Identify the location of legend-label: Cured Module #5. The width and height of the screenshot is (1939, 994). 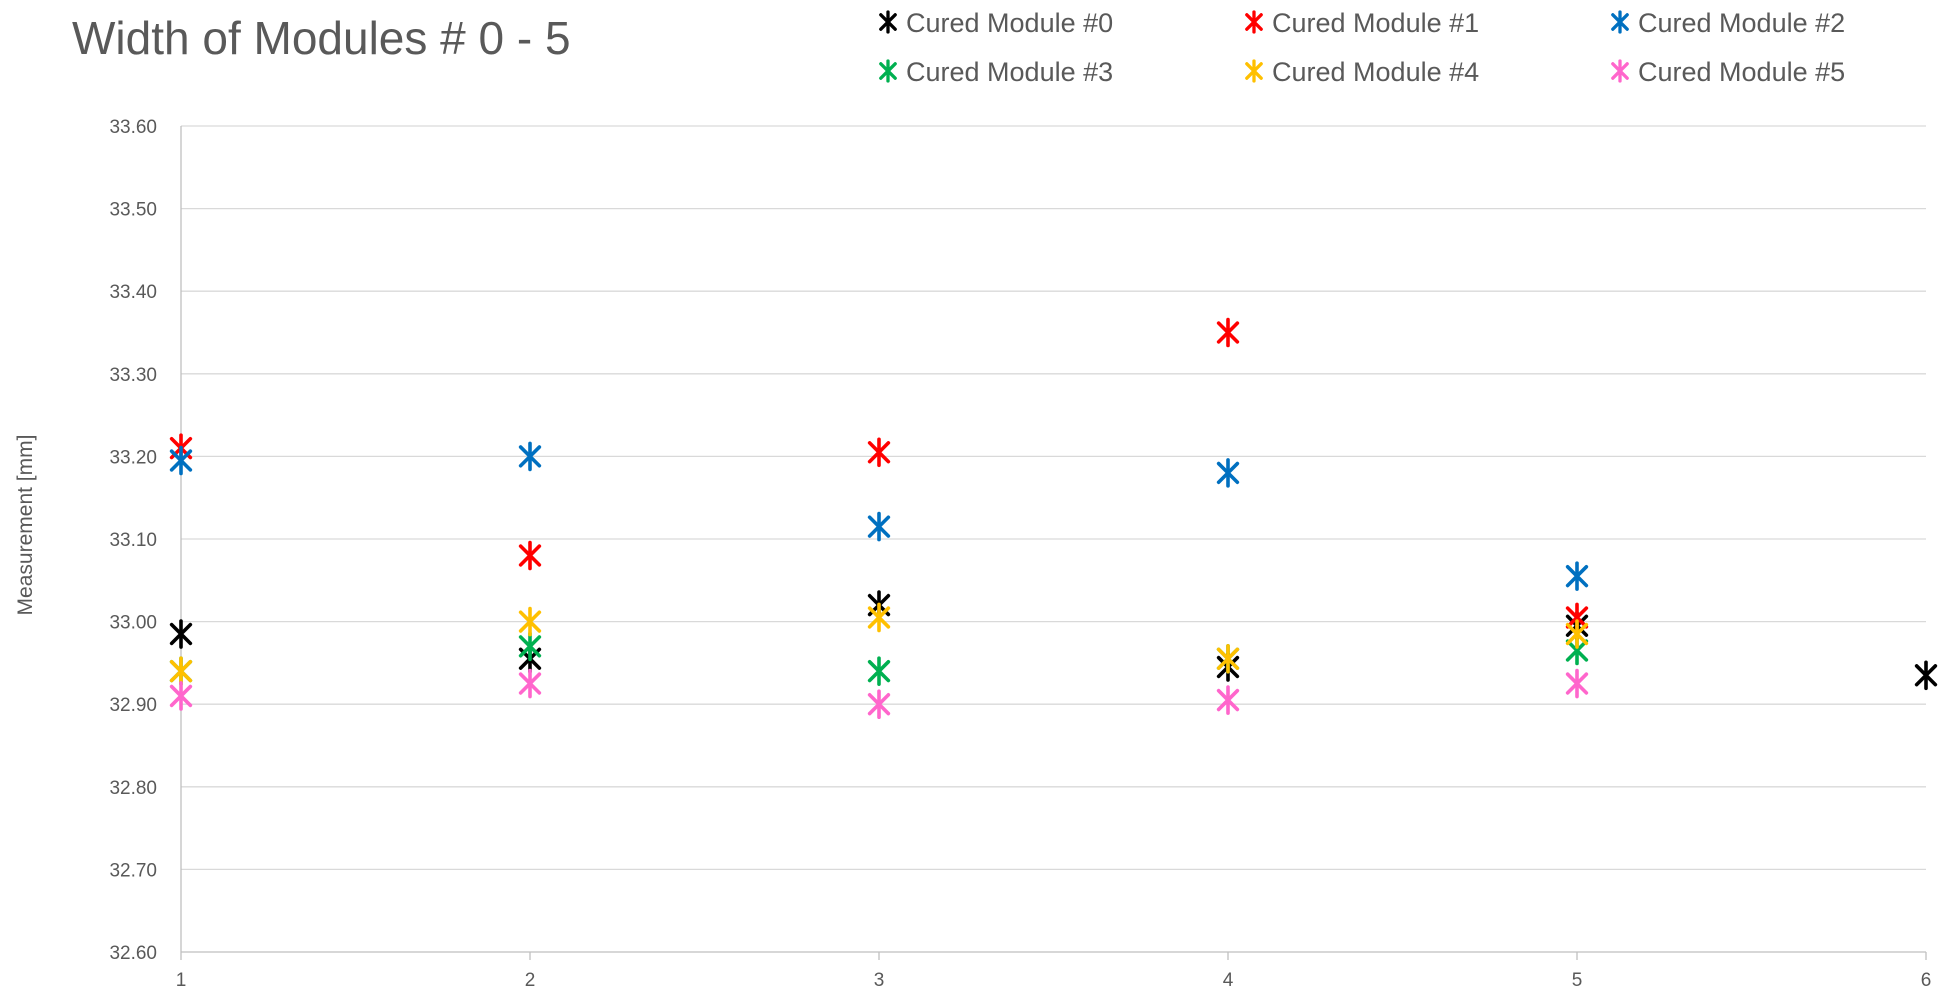
(1741, 72).